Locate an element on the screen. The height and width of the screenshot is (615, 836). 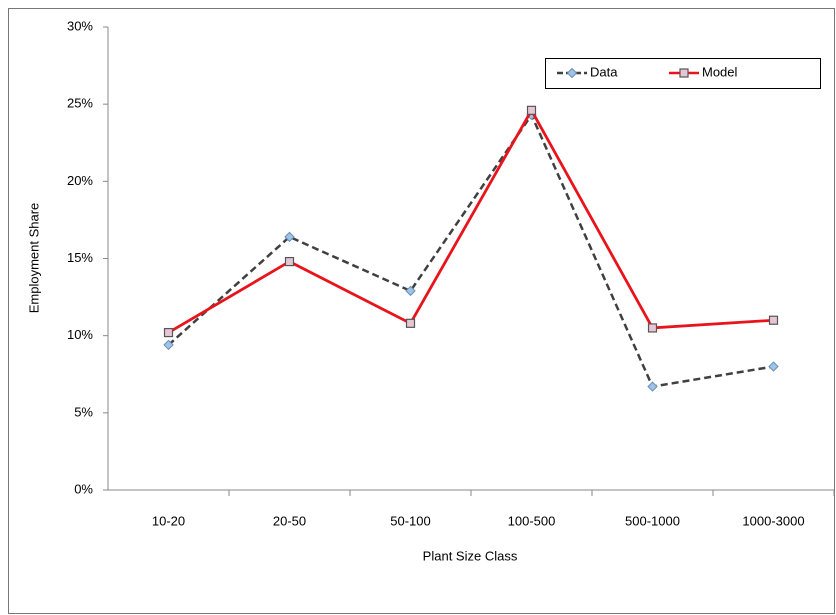
x-axis-title: Plant Size Class is located at coordinates (470, 555).